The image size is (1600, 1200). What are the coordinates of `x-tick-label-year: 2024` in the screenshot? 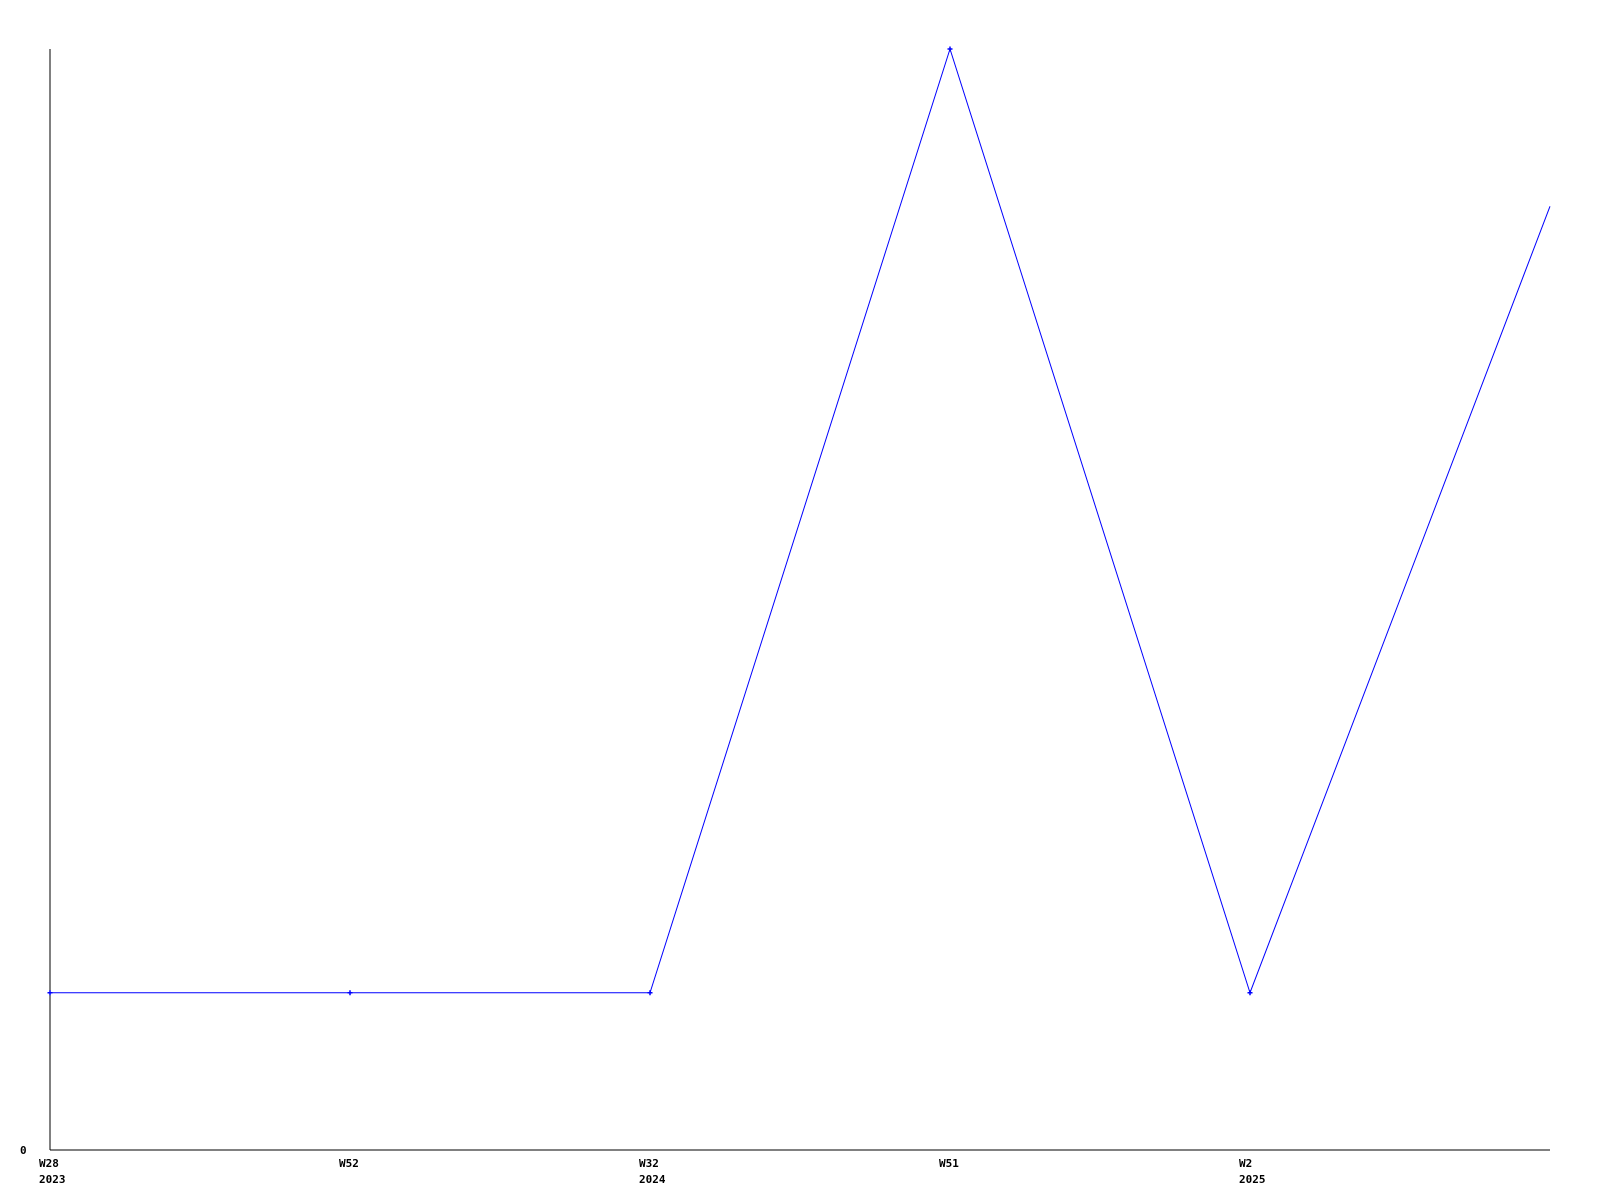 It's located at (652, 1179).